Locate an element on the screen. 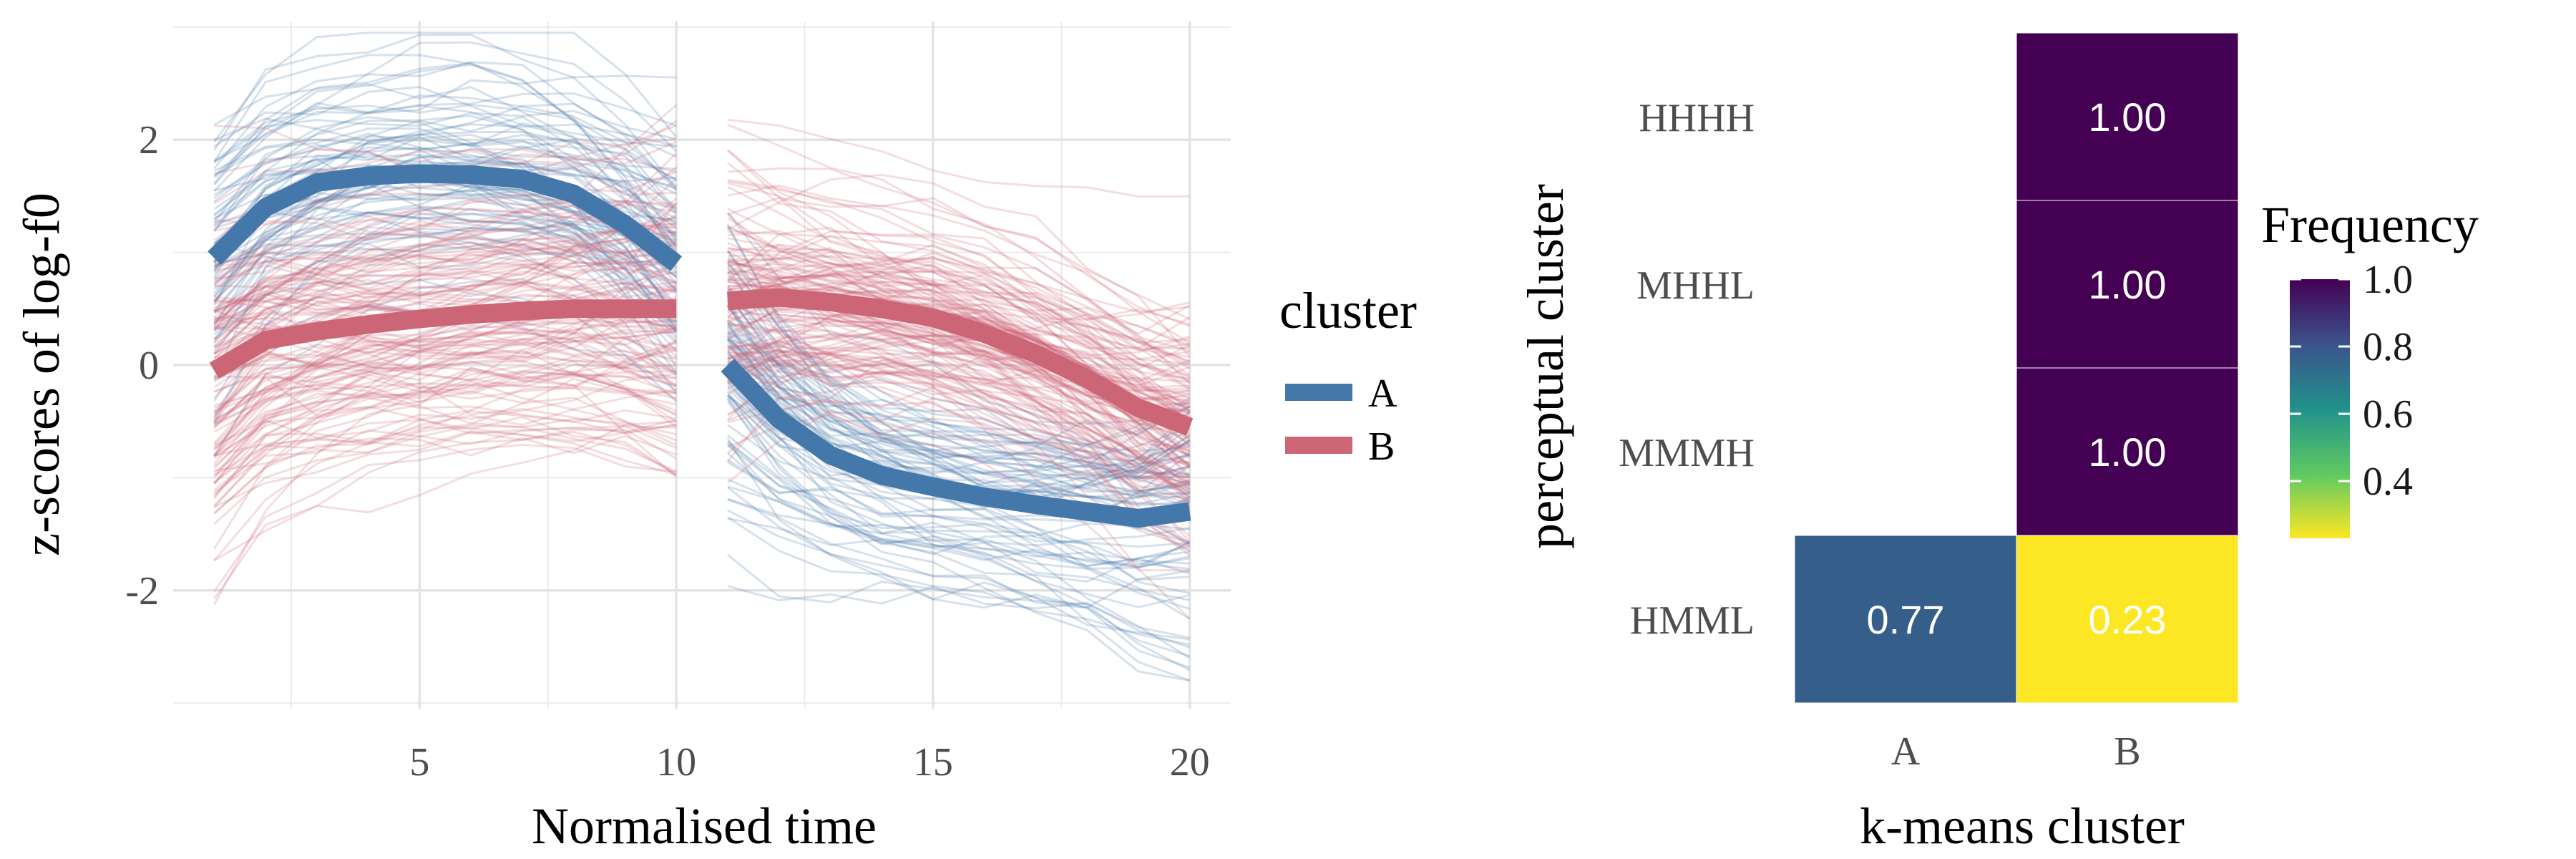 The height and width of the screenshot is (859, 2576). x-tick-label: 20 is located at coordinates (1190, 762).